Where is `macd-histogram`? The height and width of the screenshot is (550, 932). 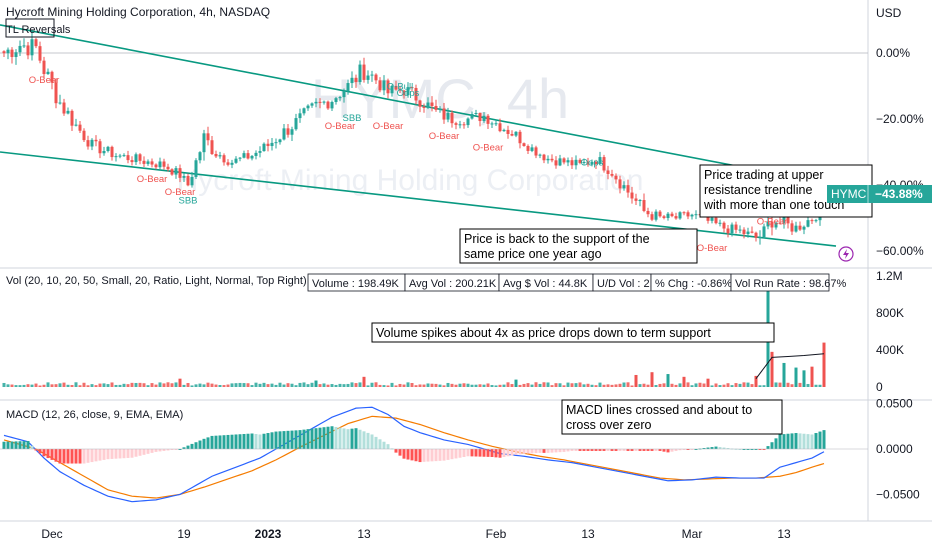
macd-histogram is located at coordinates (434, 445).